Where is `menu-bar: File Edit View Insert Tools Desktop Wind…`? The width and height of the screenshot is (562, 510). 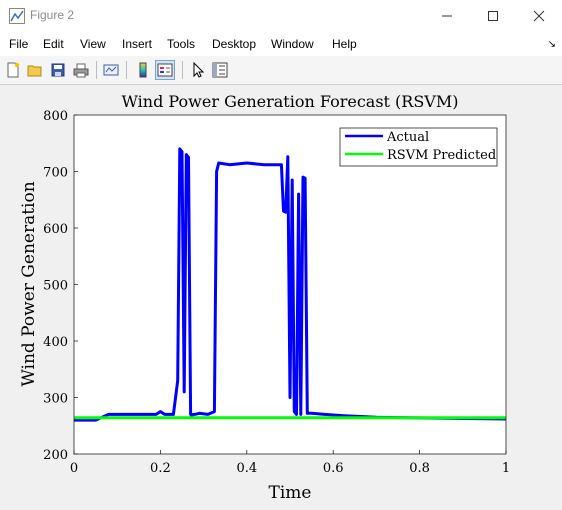 menu-bar: File Edit View Insert Tools Desktop Wind… is located at coordinates (281, 44).